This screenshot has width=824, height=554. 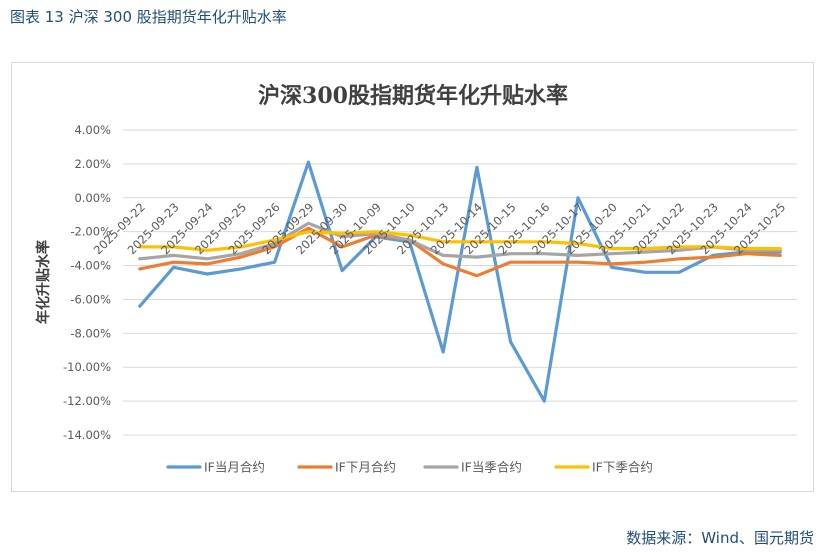 What do you see at coordinates (90, 333) in the screenshot?
I see `y-tick-label: -8.00%` at bounding box center [90, 333].